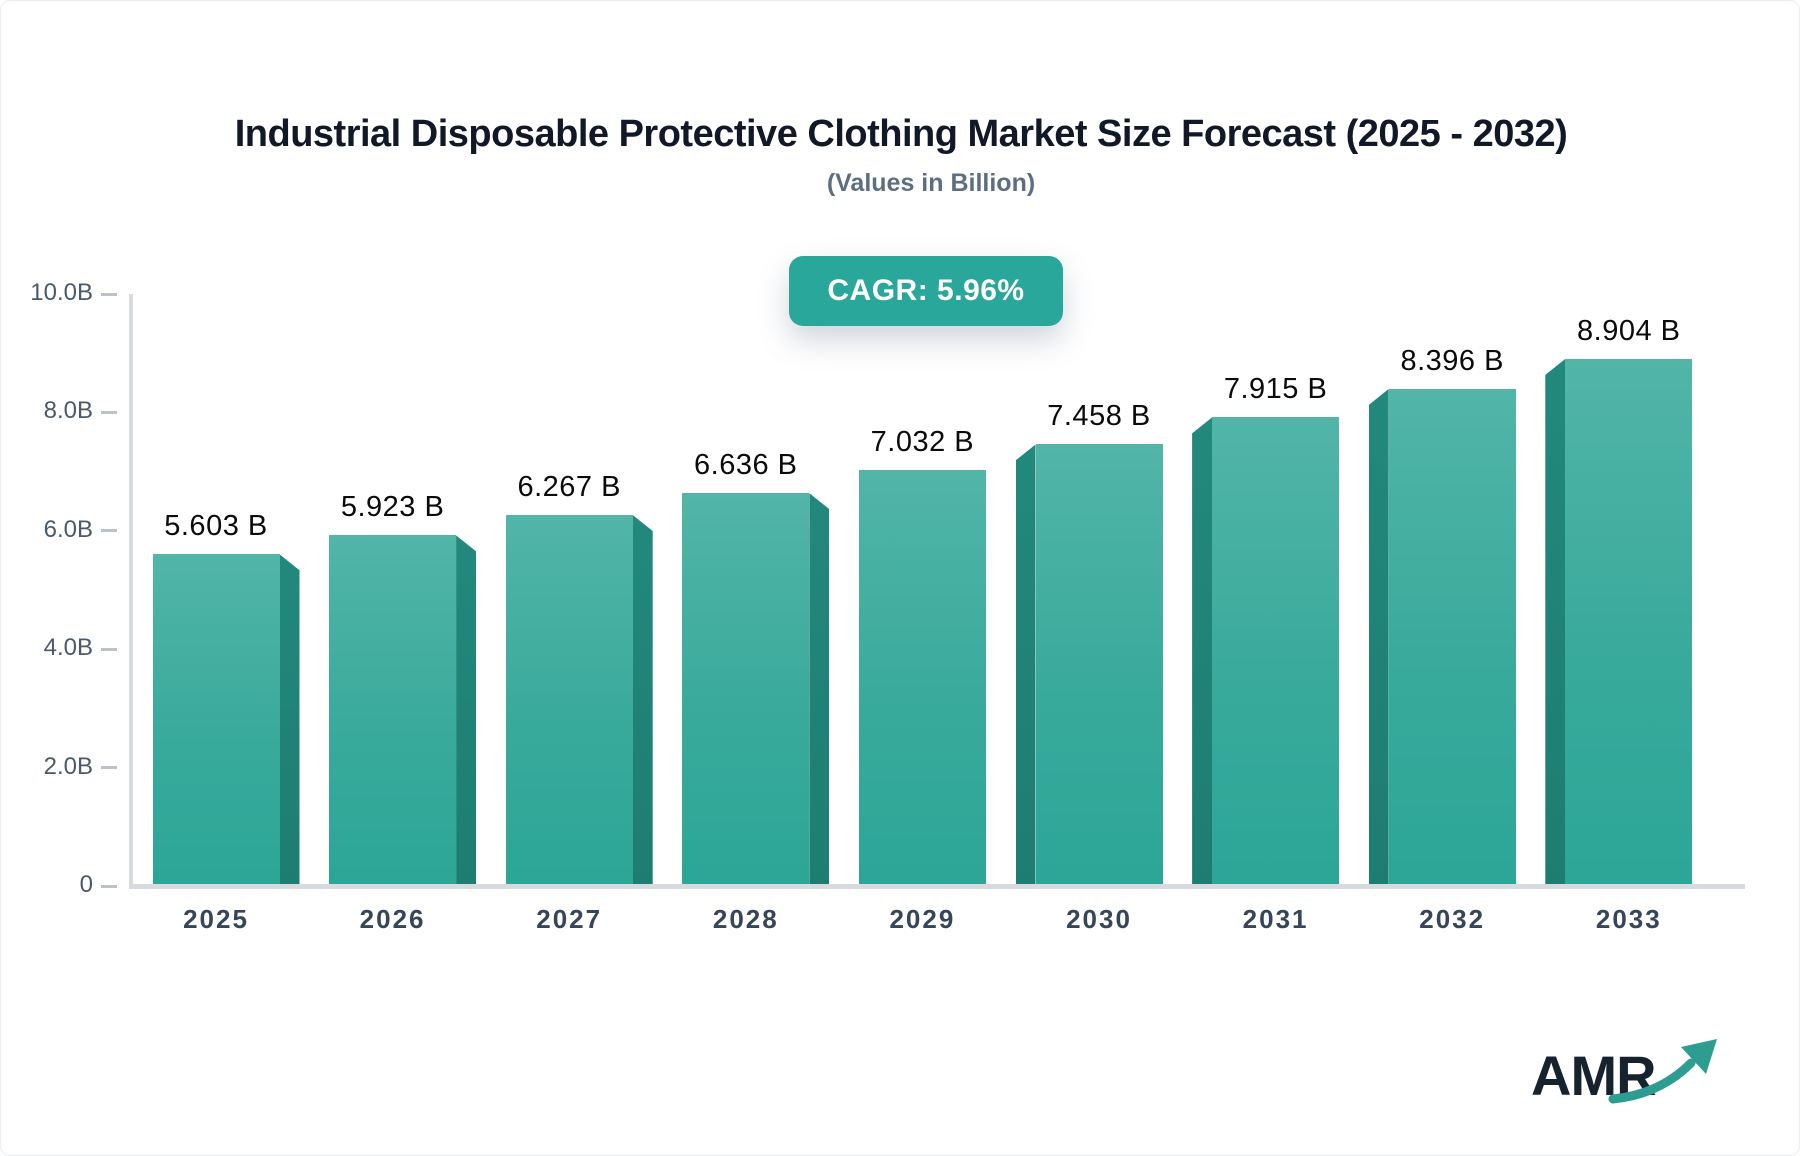 The image size is (1800, 1156). What do you see at coordinates (1275, 389) in the screenshot?
I see `bar-value-label: 7.915 B` at bounding box center [1275, 389].